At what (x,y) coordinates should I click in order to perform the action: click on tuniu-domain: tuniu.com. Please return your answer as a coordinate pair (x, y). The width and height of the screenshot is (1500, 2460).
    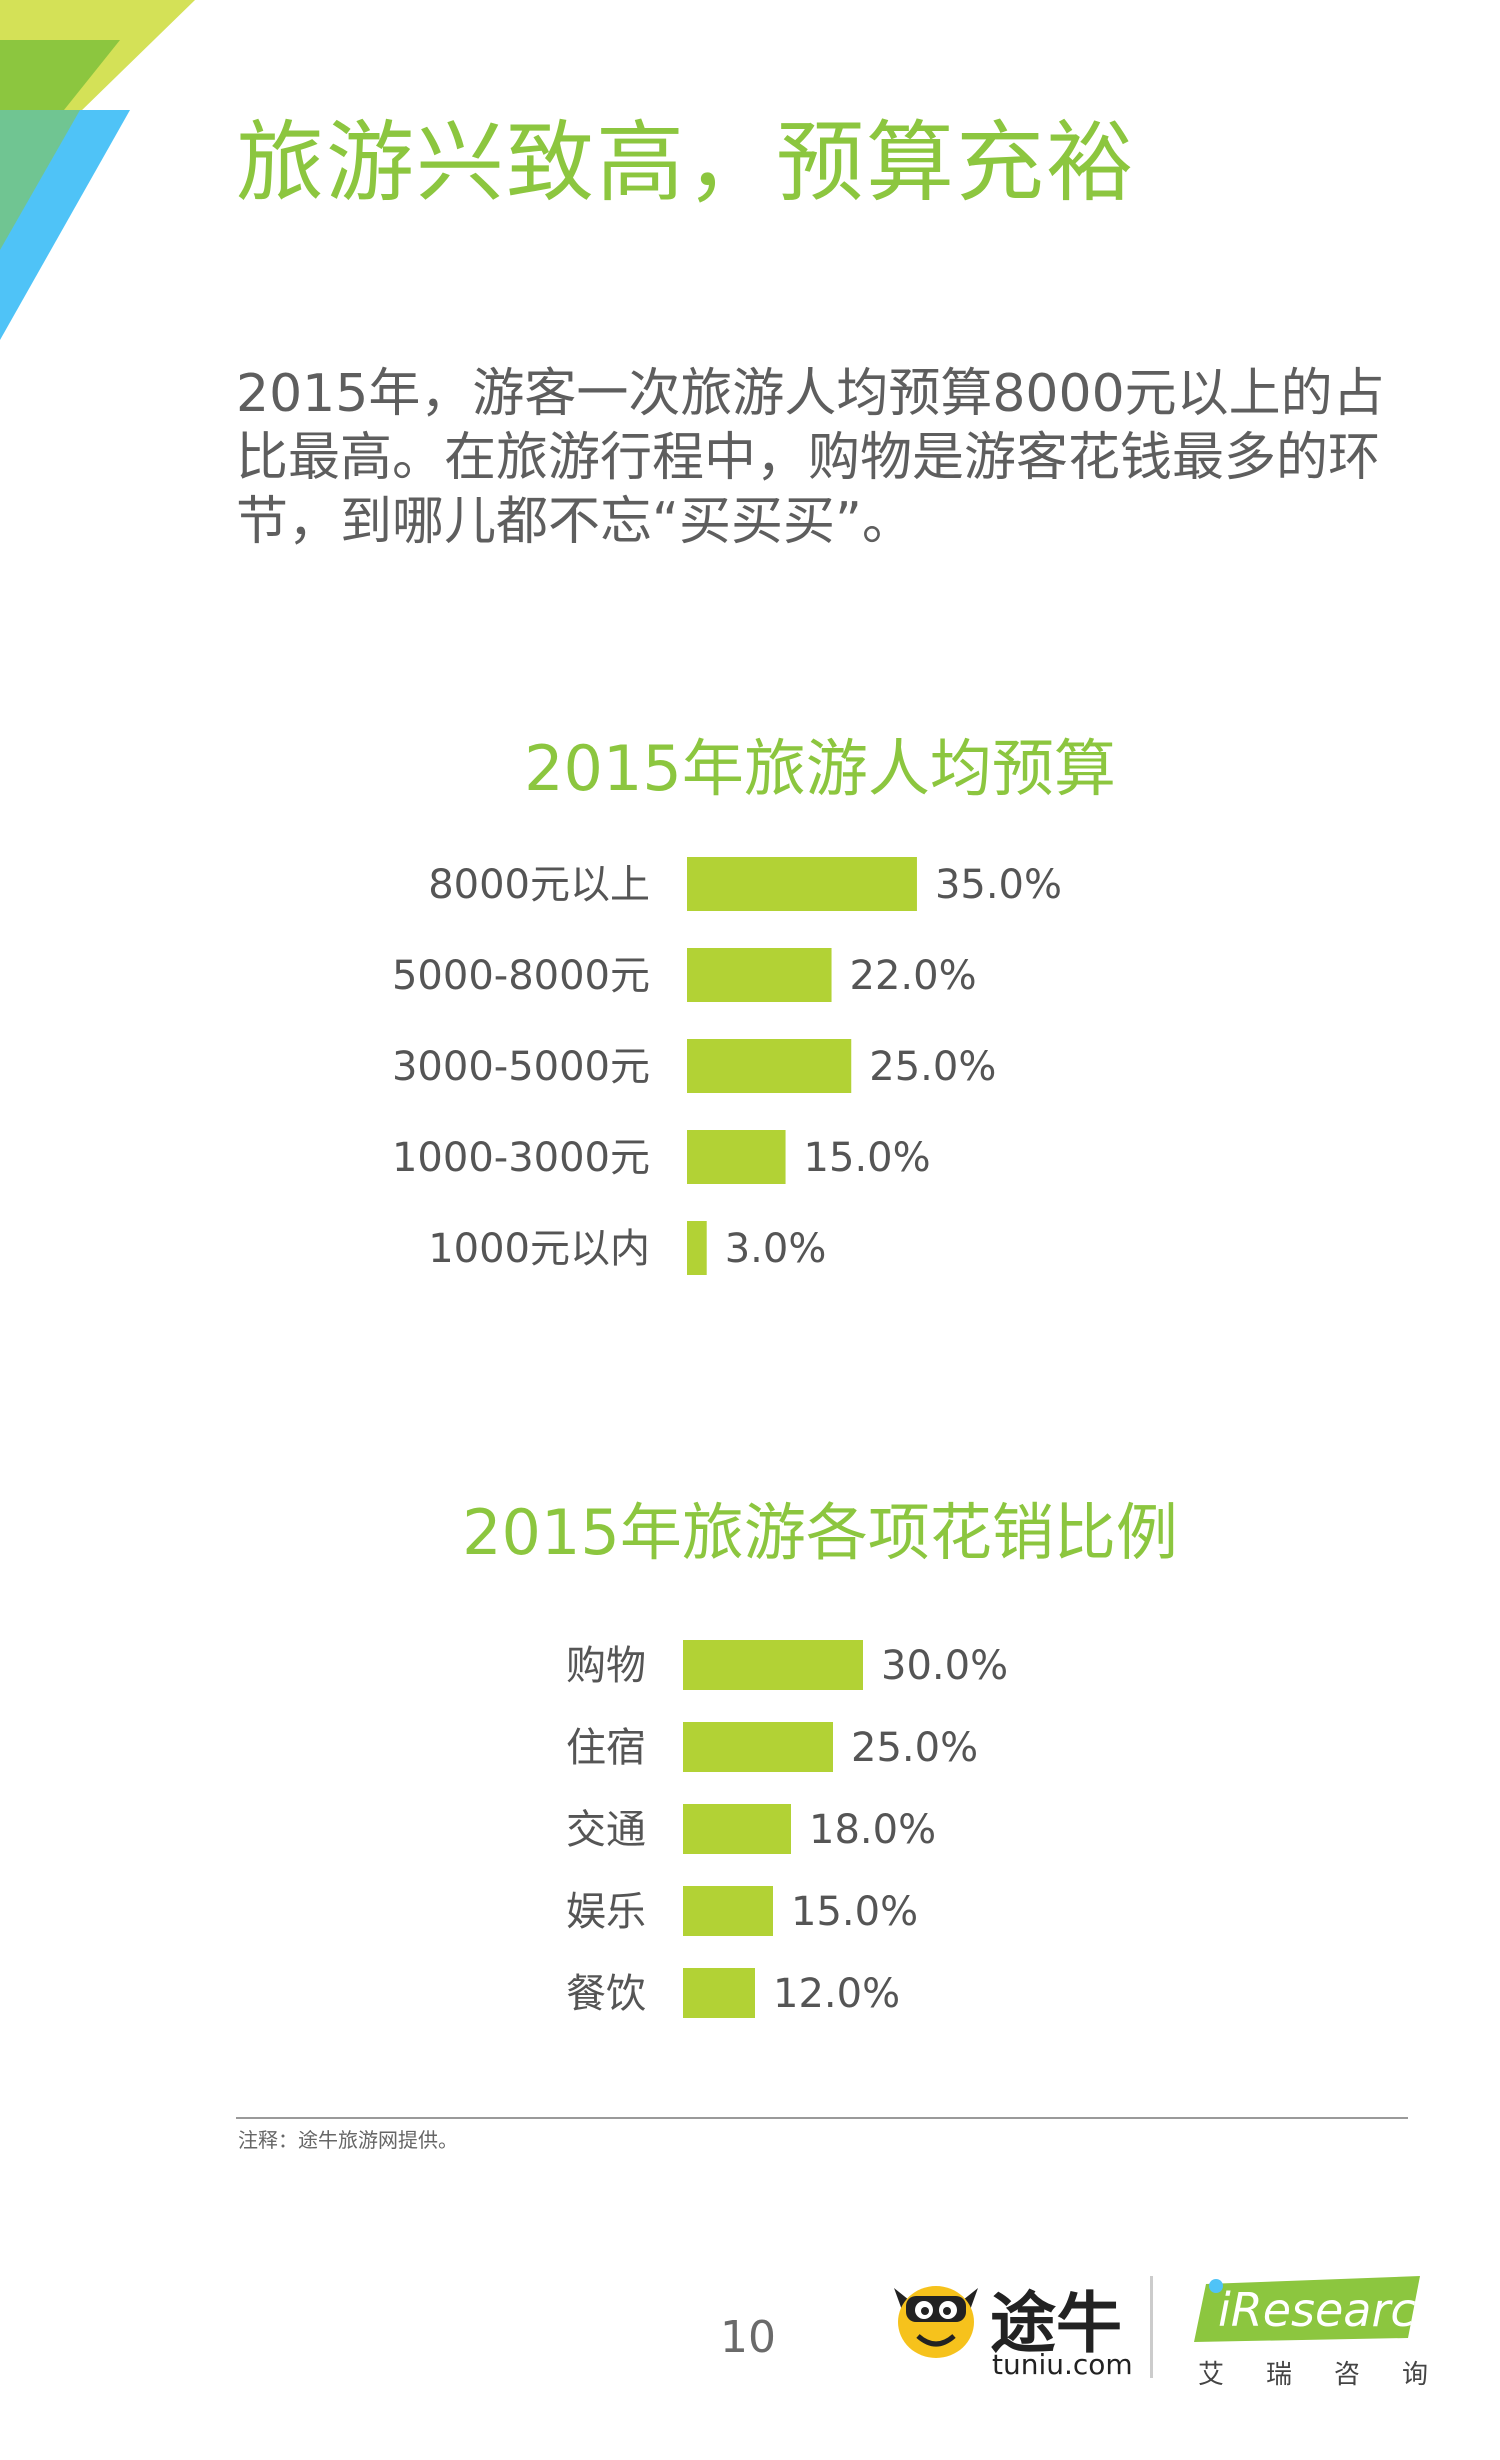
    Looking at the image, I should click on (1062, 2364).